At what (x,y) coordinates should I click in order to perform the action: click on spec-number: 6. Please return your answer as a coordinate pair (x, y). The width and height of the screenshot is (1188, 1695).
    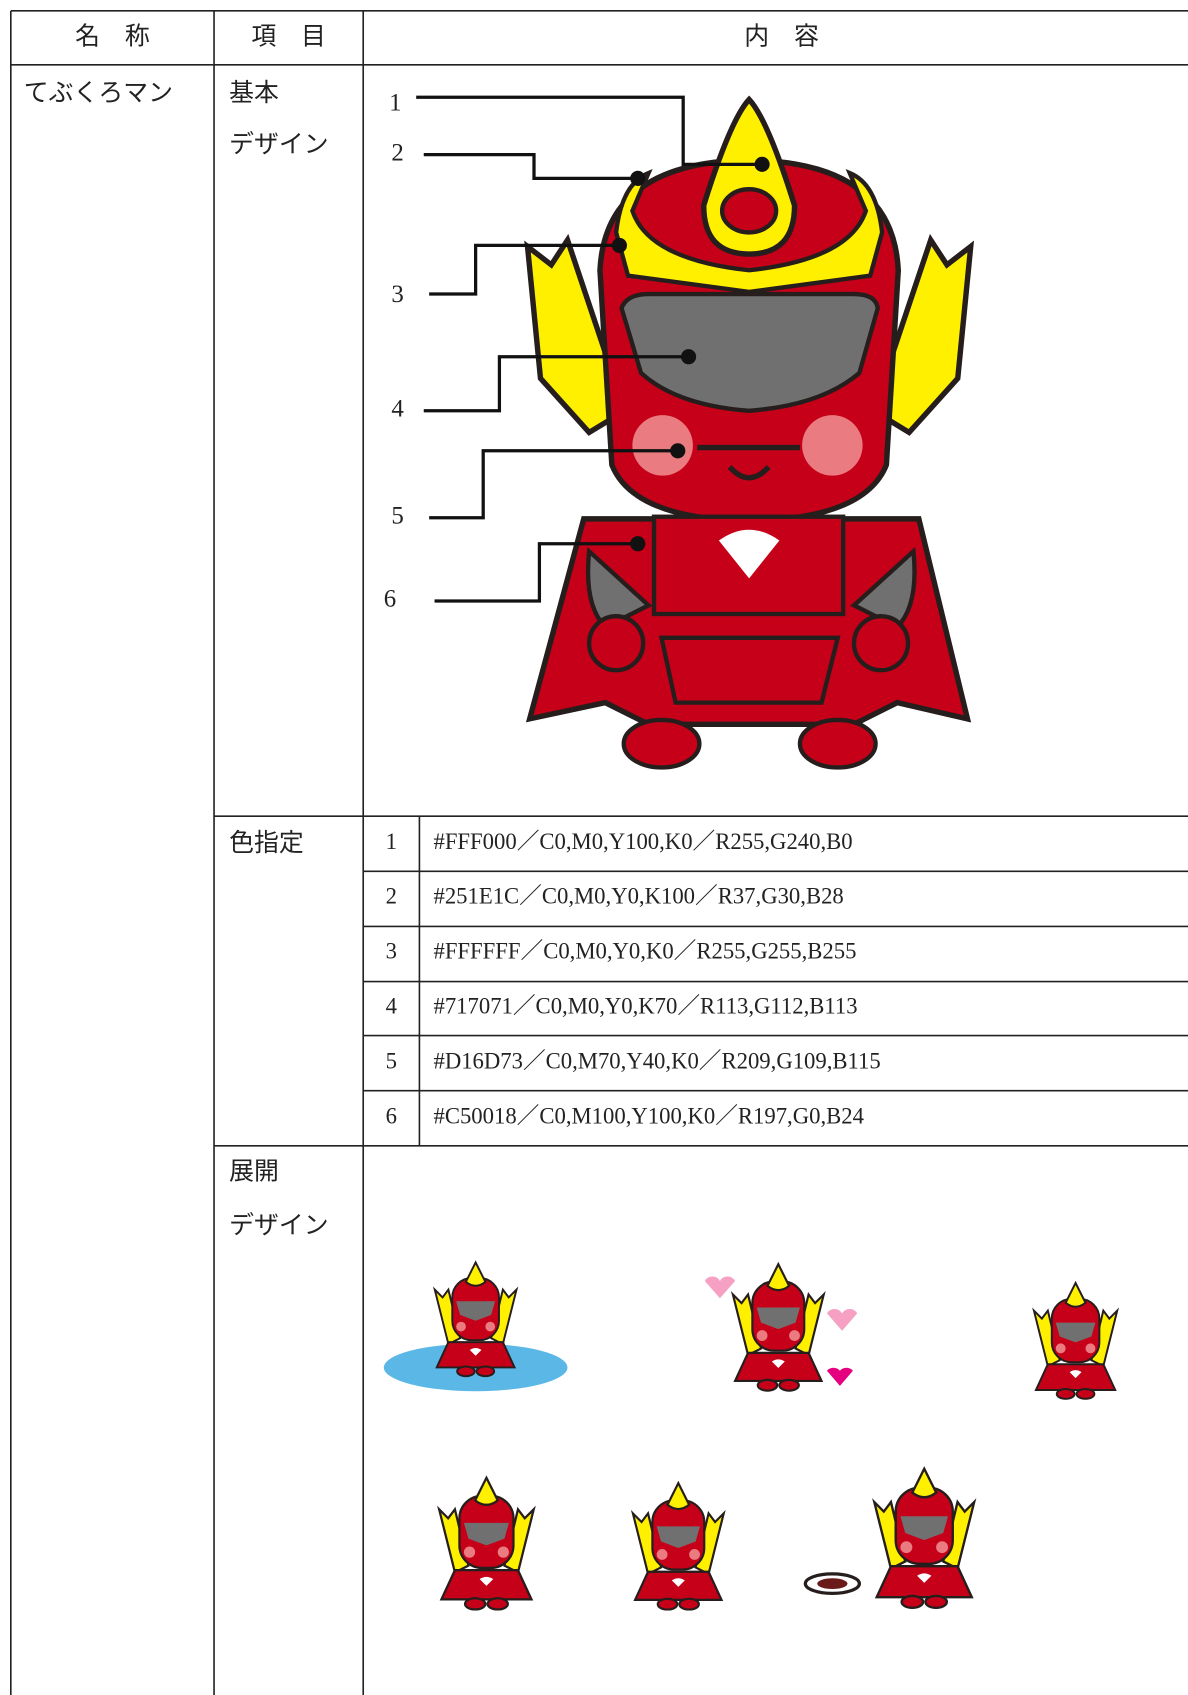
    Looking at the image, I should click on (391, 1115).